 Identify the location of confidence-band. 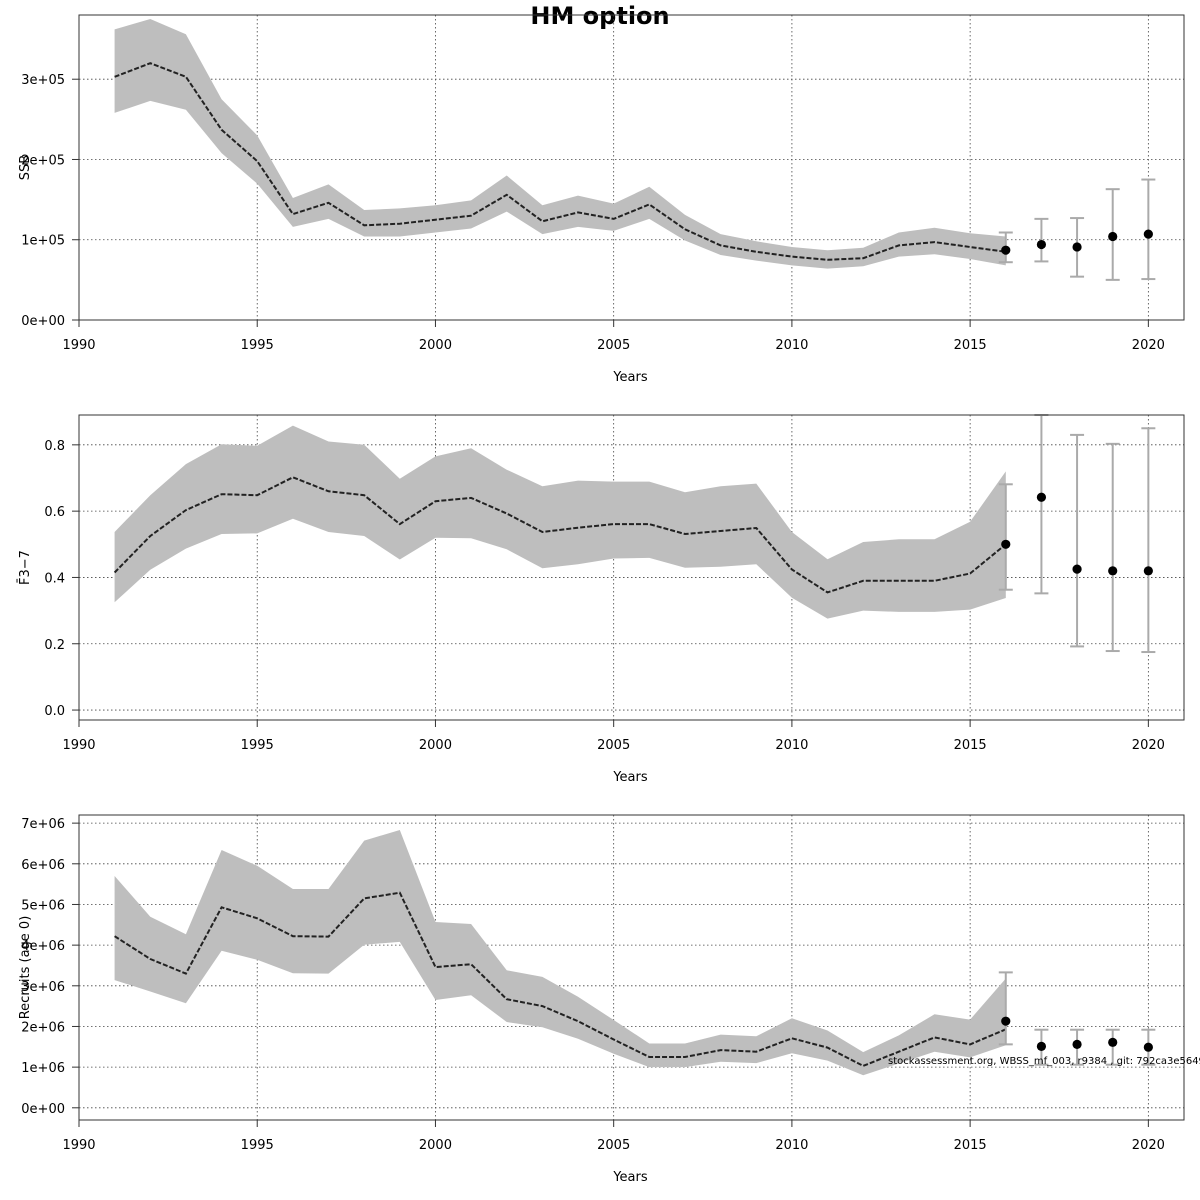
(560, 522).